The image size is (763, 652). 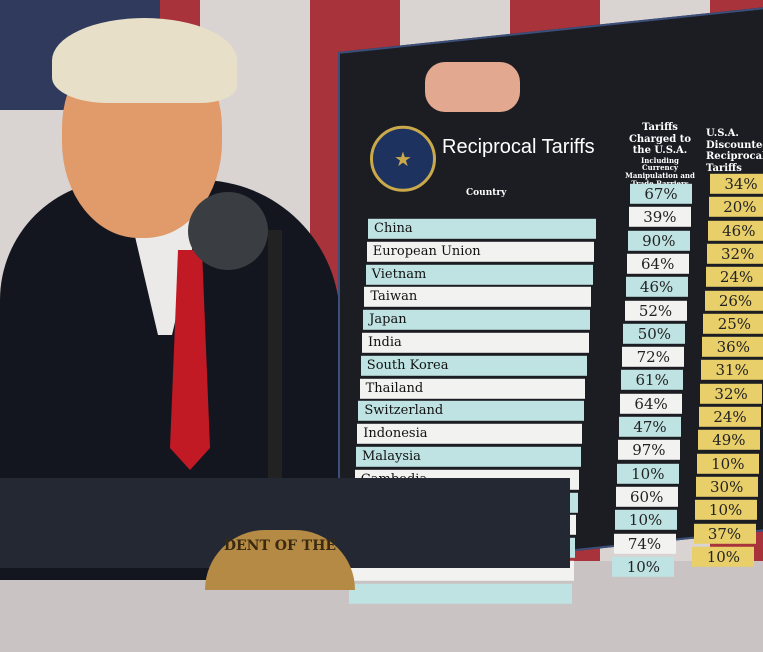 I want to click on charged-value: 61%, so click(x=652, y=380).